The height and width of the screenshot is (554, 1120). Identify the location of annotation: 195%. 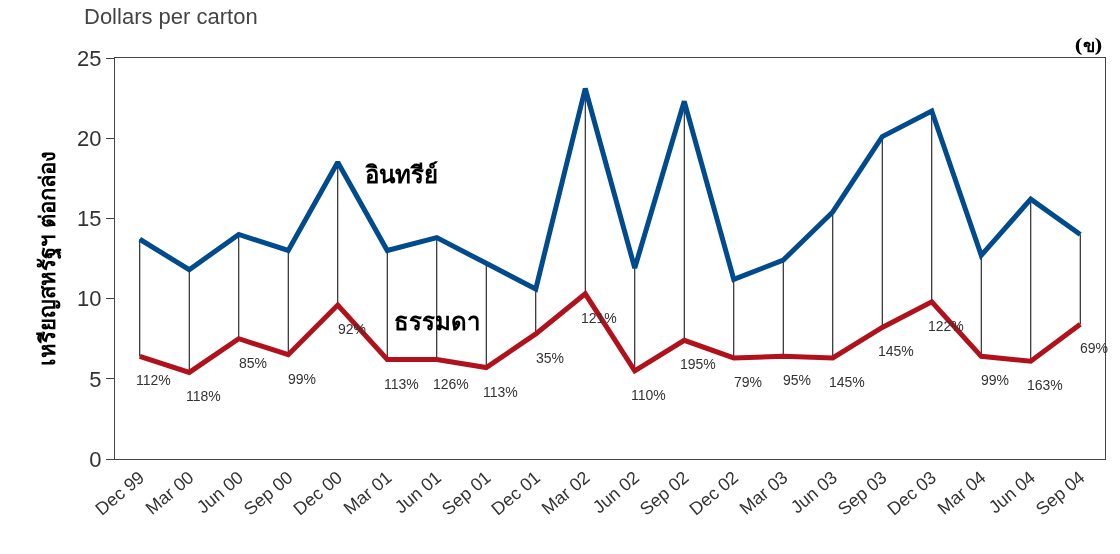
(698, 364).